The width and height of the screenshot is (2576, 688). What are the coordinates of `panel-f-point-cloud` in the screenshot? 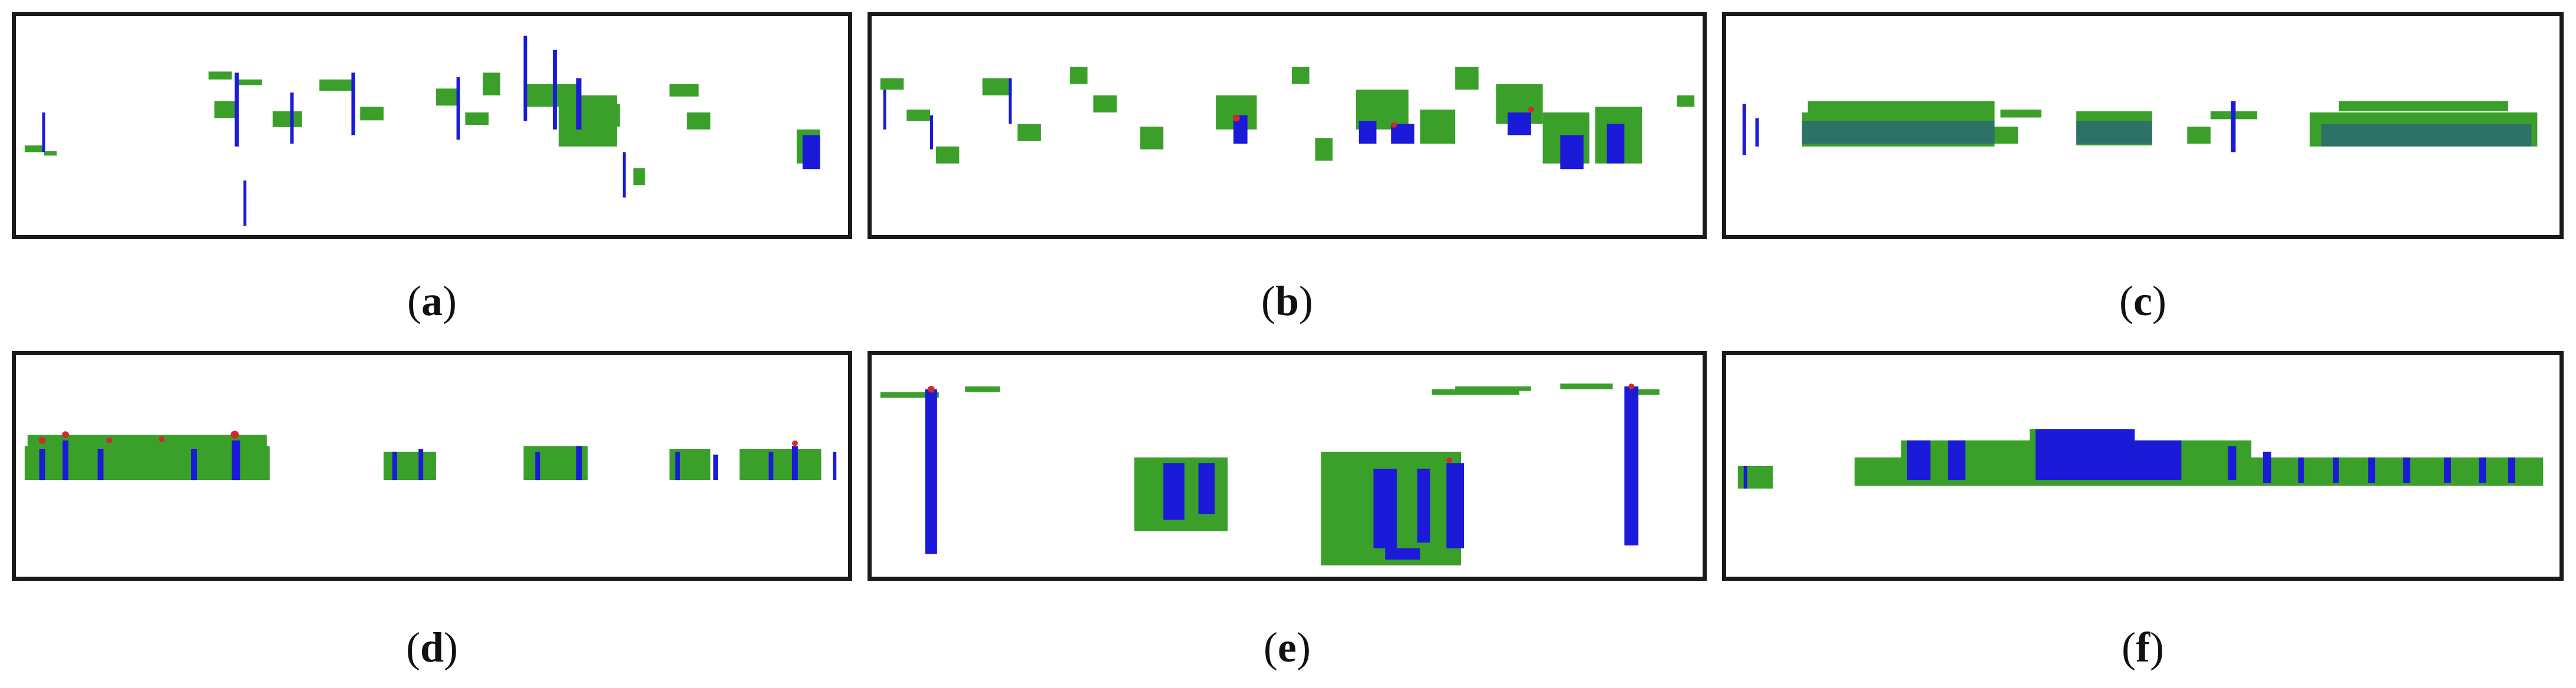 It's located at (2143, 466).